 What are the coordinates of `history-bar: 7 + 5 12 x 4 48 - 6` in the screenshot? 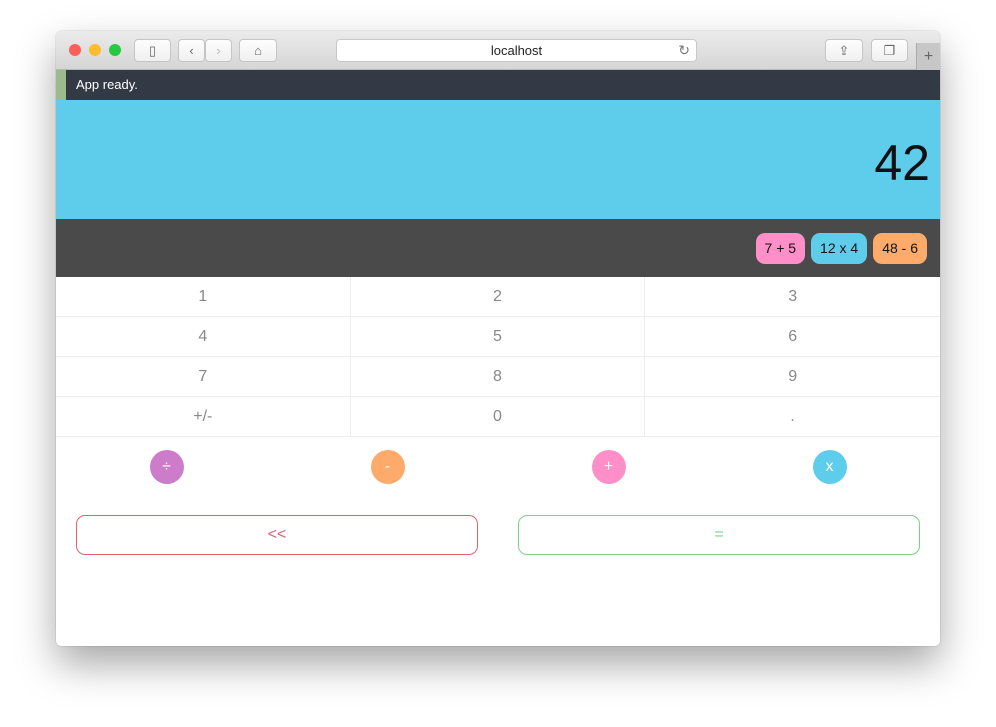 It's located at (498, 248).